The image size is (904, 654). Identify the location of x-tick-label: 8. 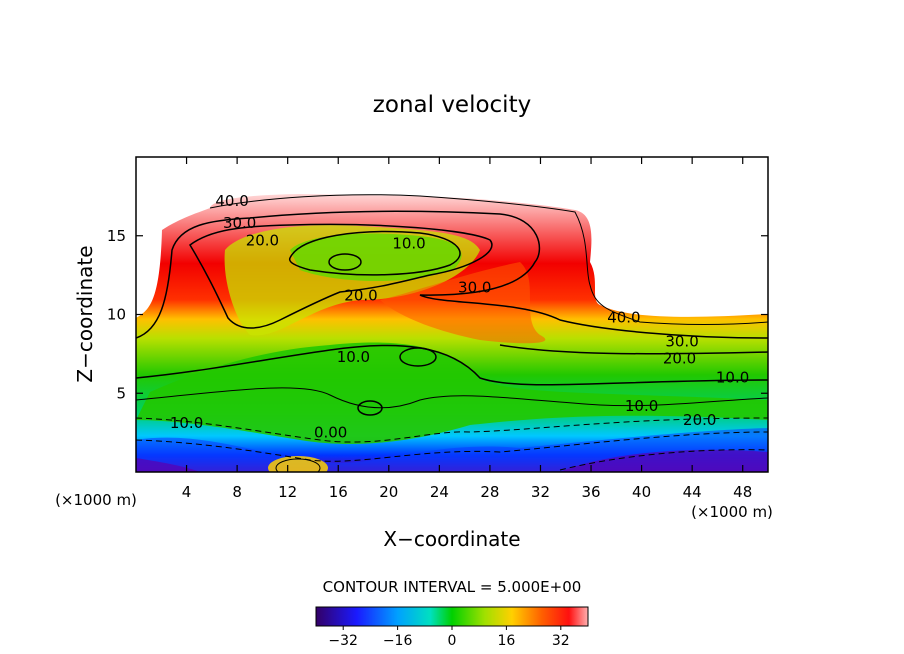
(237, 492).